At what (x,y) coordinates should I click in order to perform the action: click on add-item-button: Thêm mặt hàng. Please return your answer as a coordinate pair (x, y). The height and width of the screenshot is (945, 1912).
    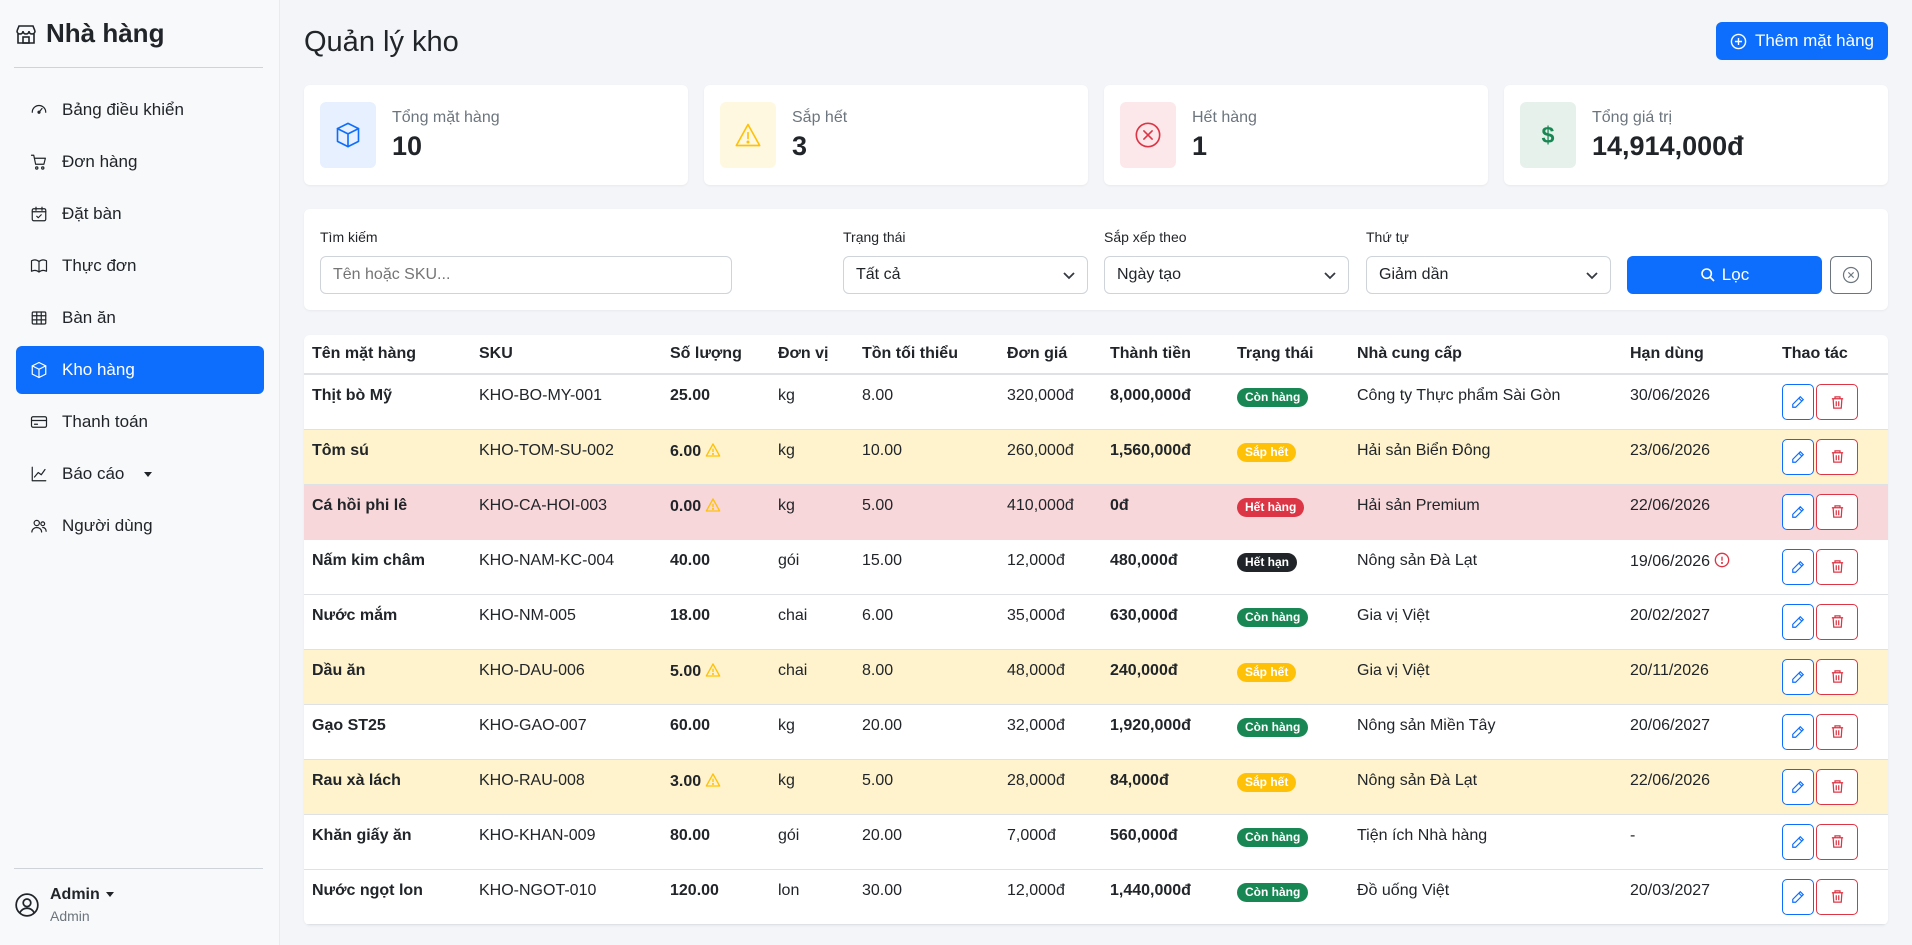
    Looking at the image, I should click on (1801, 41).